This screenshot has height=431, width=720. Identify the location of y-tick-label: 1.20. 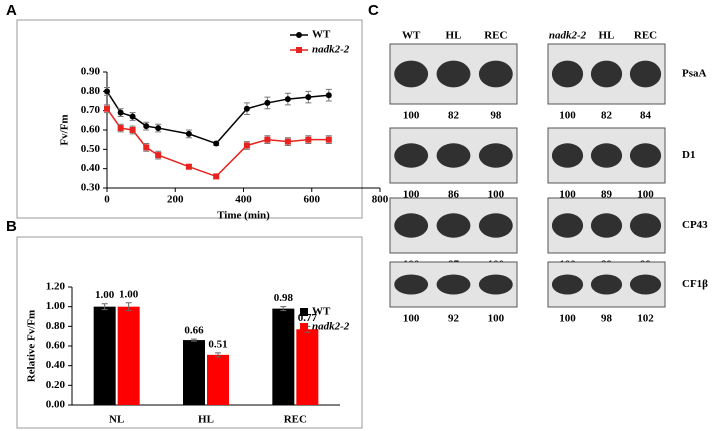
(56, 287).